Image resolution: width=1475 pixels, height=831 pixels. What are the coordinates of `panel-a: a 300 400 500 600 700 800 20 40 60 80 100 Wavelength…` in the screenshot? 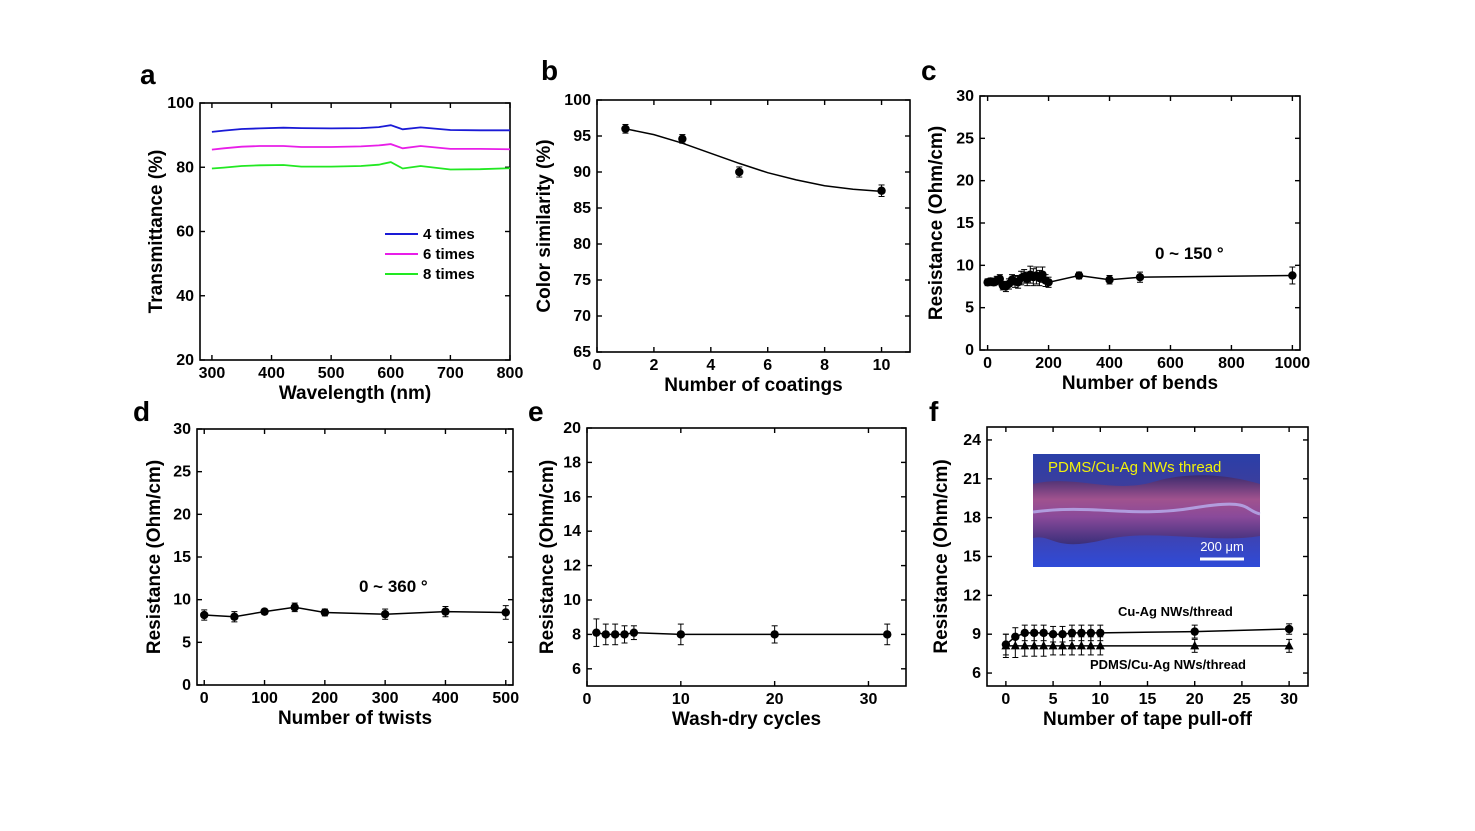 It's located at (331, 231).